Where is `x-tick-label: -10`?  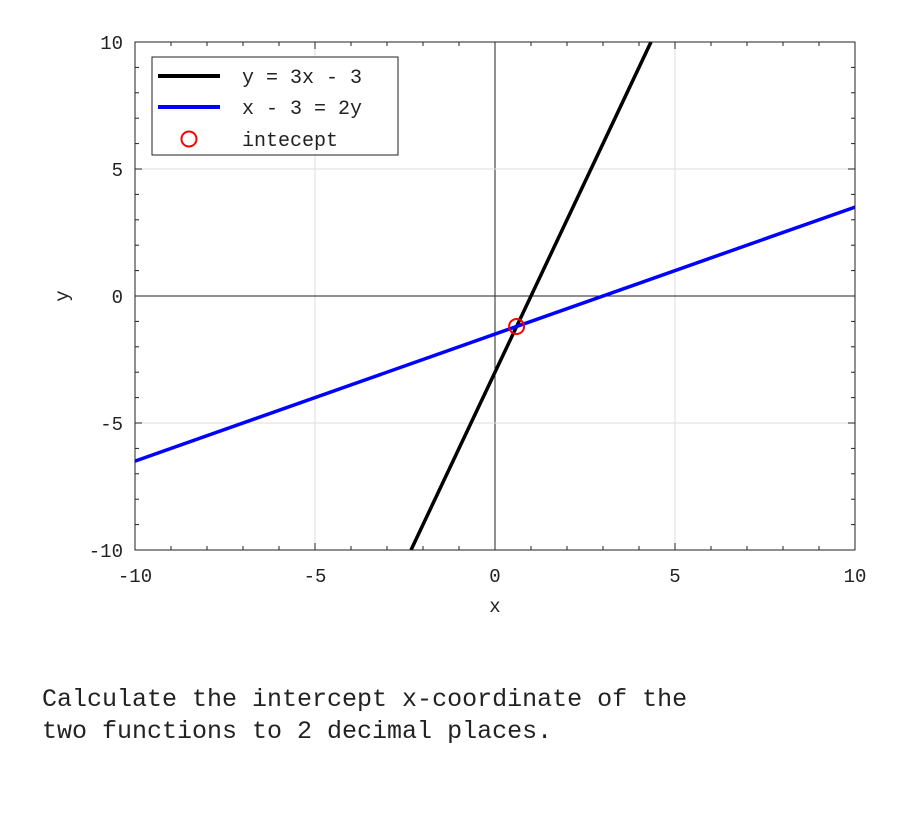
x-tick-label: -10 is located at coordinates (135, 577).